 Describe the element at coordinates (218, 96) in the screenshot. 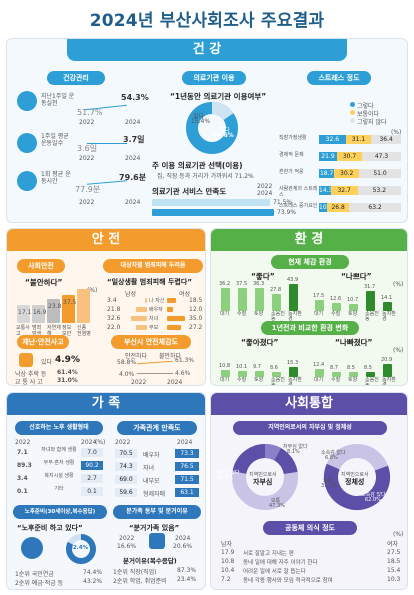

I see `medical-question: “1년동안 의료기관 이용여부”` at that location.